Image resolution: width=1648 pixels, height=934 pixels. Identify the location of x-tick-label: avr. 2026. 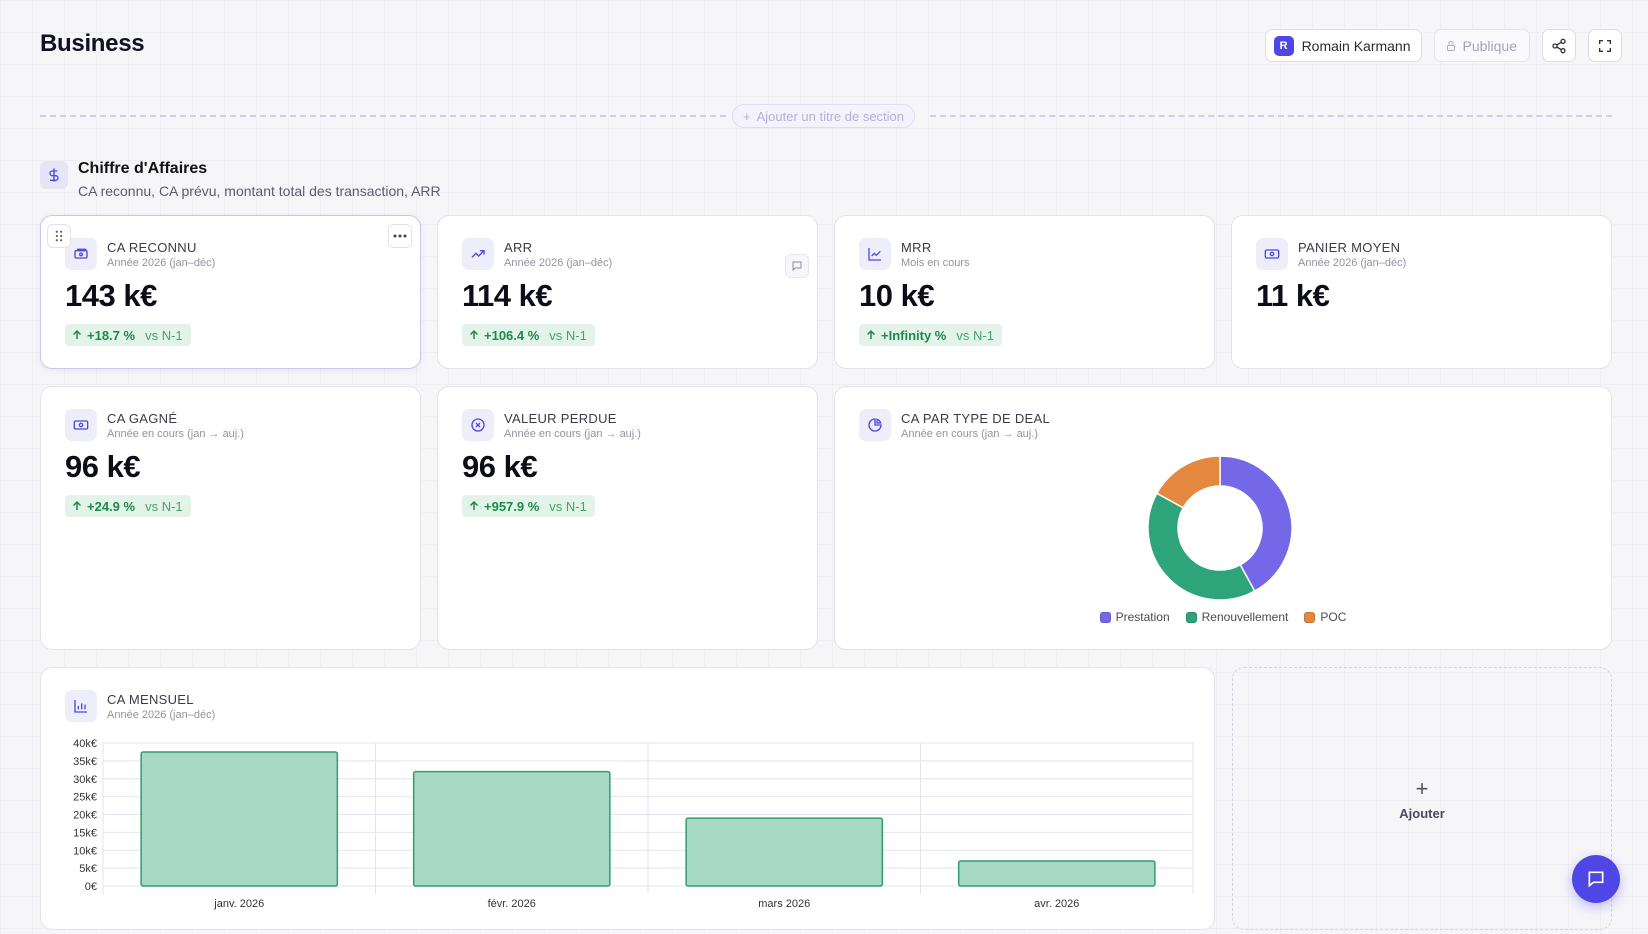
(1056, 904).